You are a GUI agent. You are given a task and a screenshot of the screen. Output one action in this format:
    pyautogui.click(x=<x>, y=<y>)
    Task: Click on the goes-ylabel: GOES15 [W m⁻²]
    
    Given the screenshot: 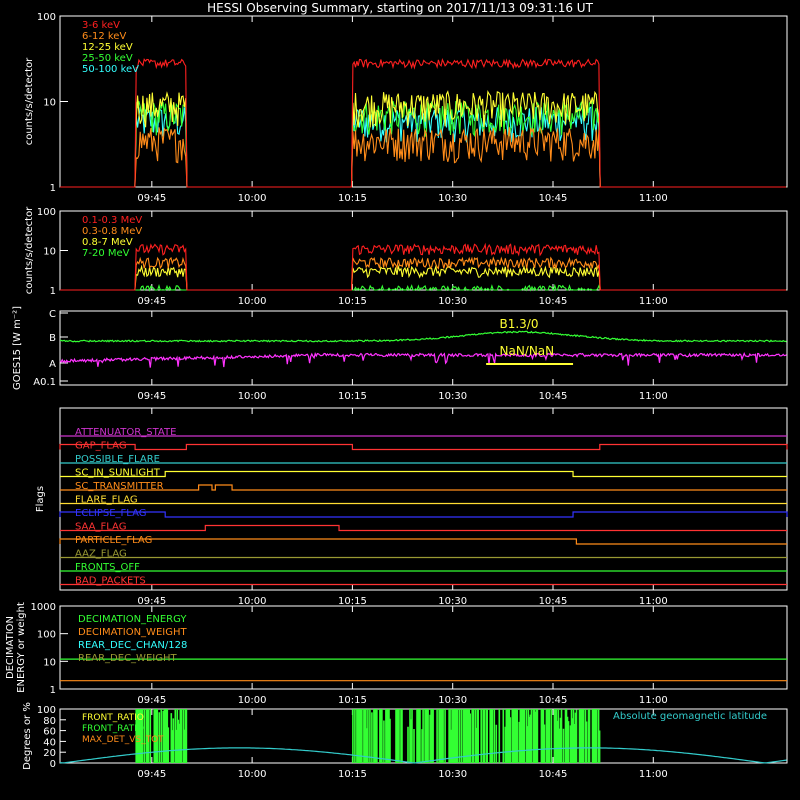 What is the action you would take?
    pyautogui.click(x=17, y=348)
    